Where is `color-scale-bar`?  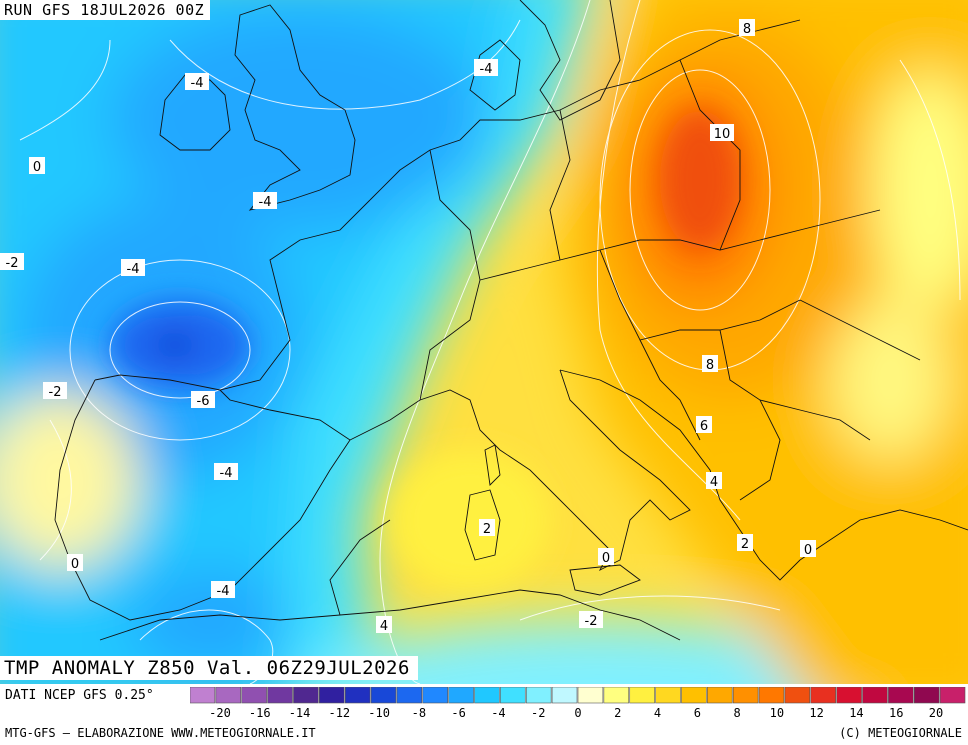 color-scale-bar is located at coordinates (578, 695).